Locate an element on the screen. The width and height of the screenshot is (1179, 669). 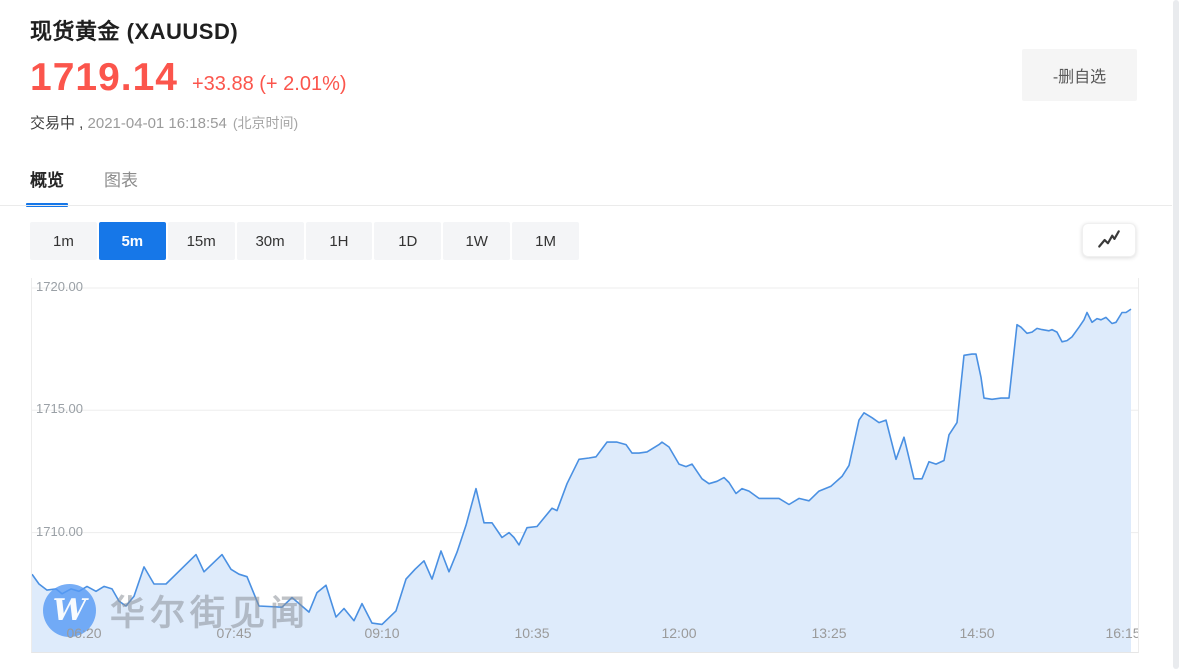
interval-button-1m: 1m is located at coordinates (63, 241).